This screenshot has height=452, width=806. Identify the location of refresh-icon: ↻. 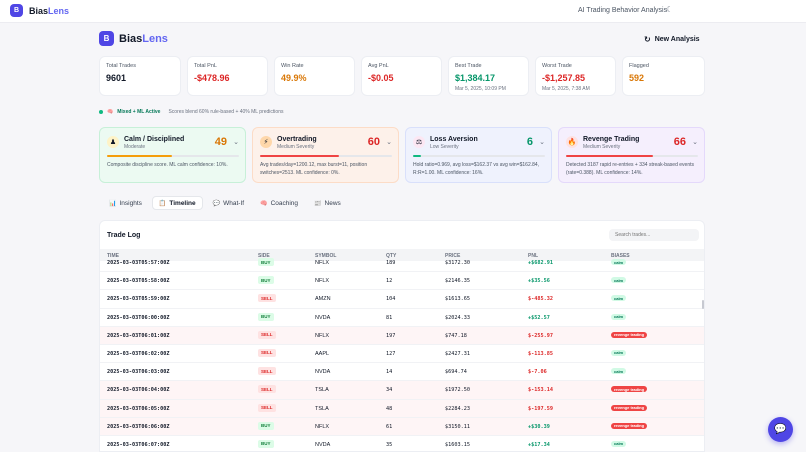
(647, 39).